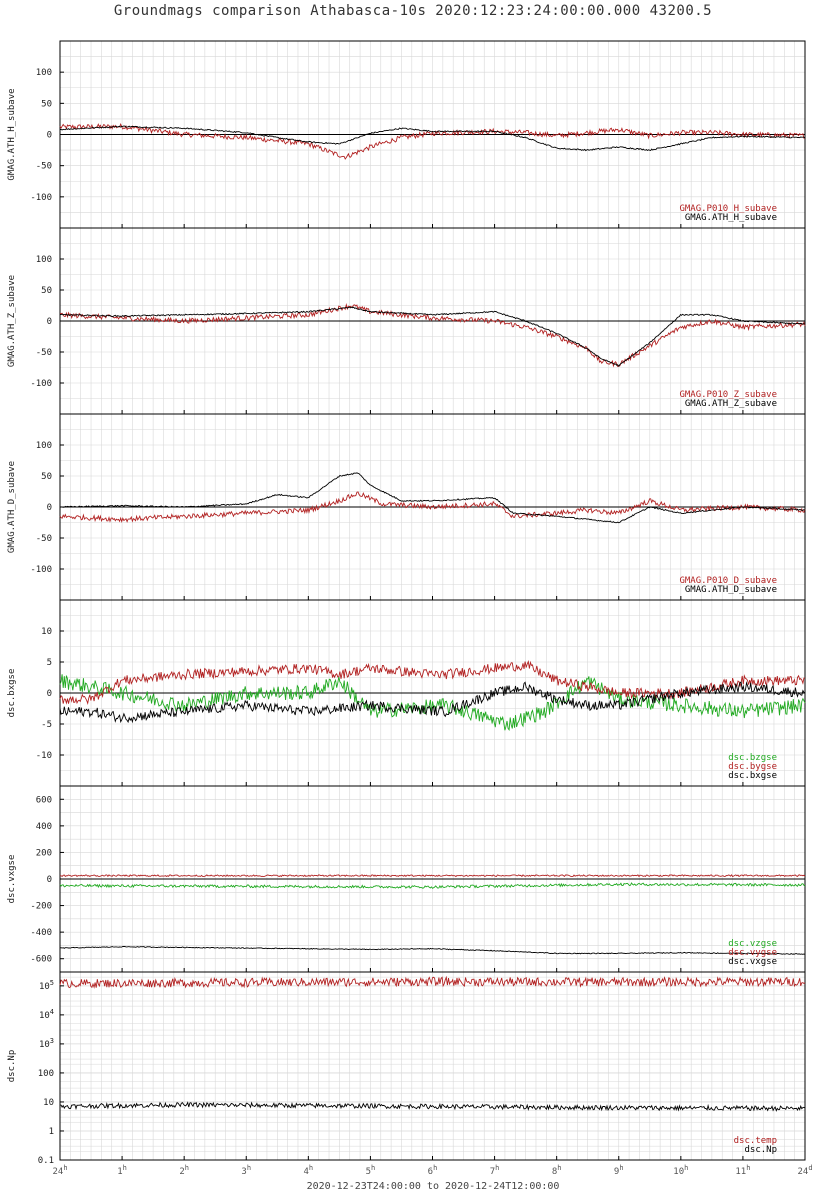 This screenshot has height=1200, width=826. I want to click on x-tick-label: 6h, so click(433, 1170).